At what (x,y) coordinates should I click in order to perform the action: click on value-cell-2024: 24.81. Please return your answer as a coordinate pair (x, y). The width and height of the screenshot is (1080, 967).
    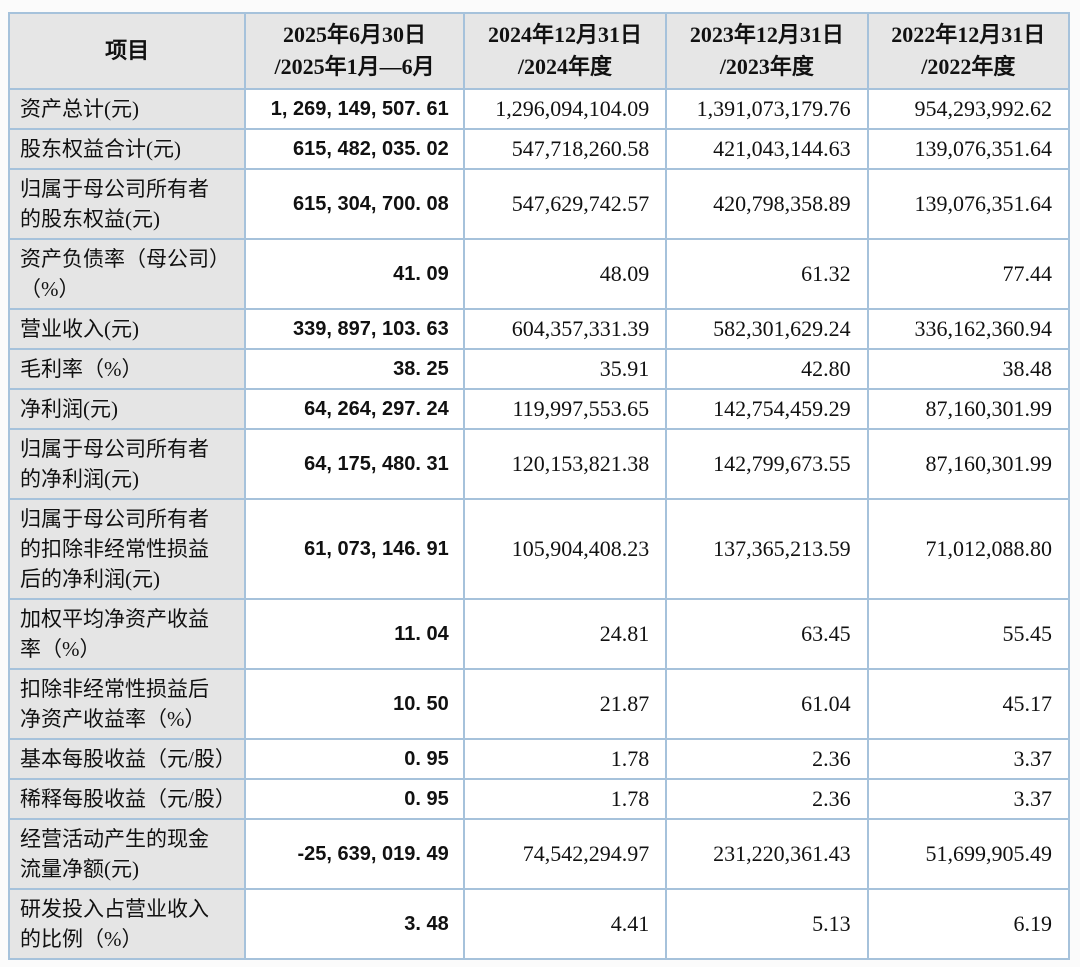
    Looking at the image, I should click on (565, 634).